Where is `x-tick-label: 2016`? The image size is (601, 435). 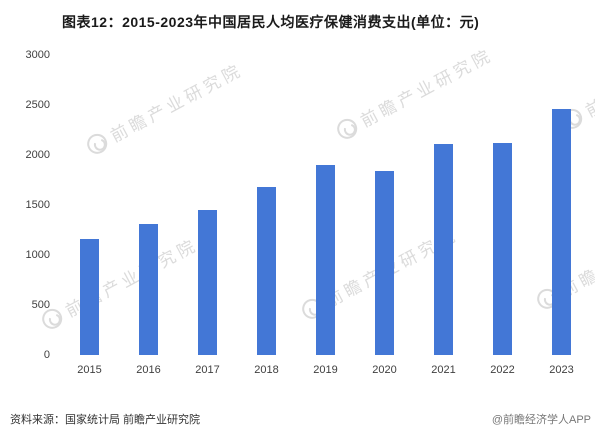 x-tick-label: 2016 is located at coordinates (148, 370).